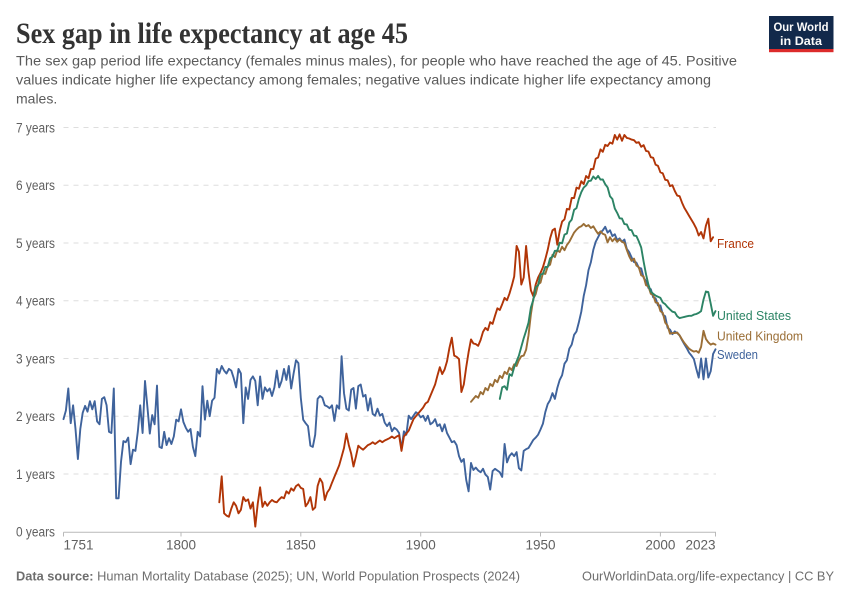  Describe the element at coordinates (212, 33) in the screenshot. I see `svg-text:Sex gap in life expectancy at: Sex gap in life expectancy at age 45` at that location.